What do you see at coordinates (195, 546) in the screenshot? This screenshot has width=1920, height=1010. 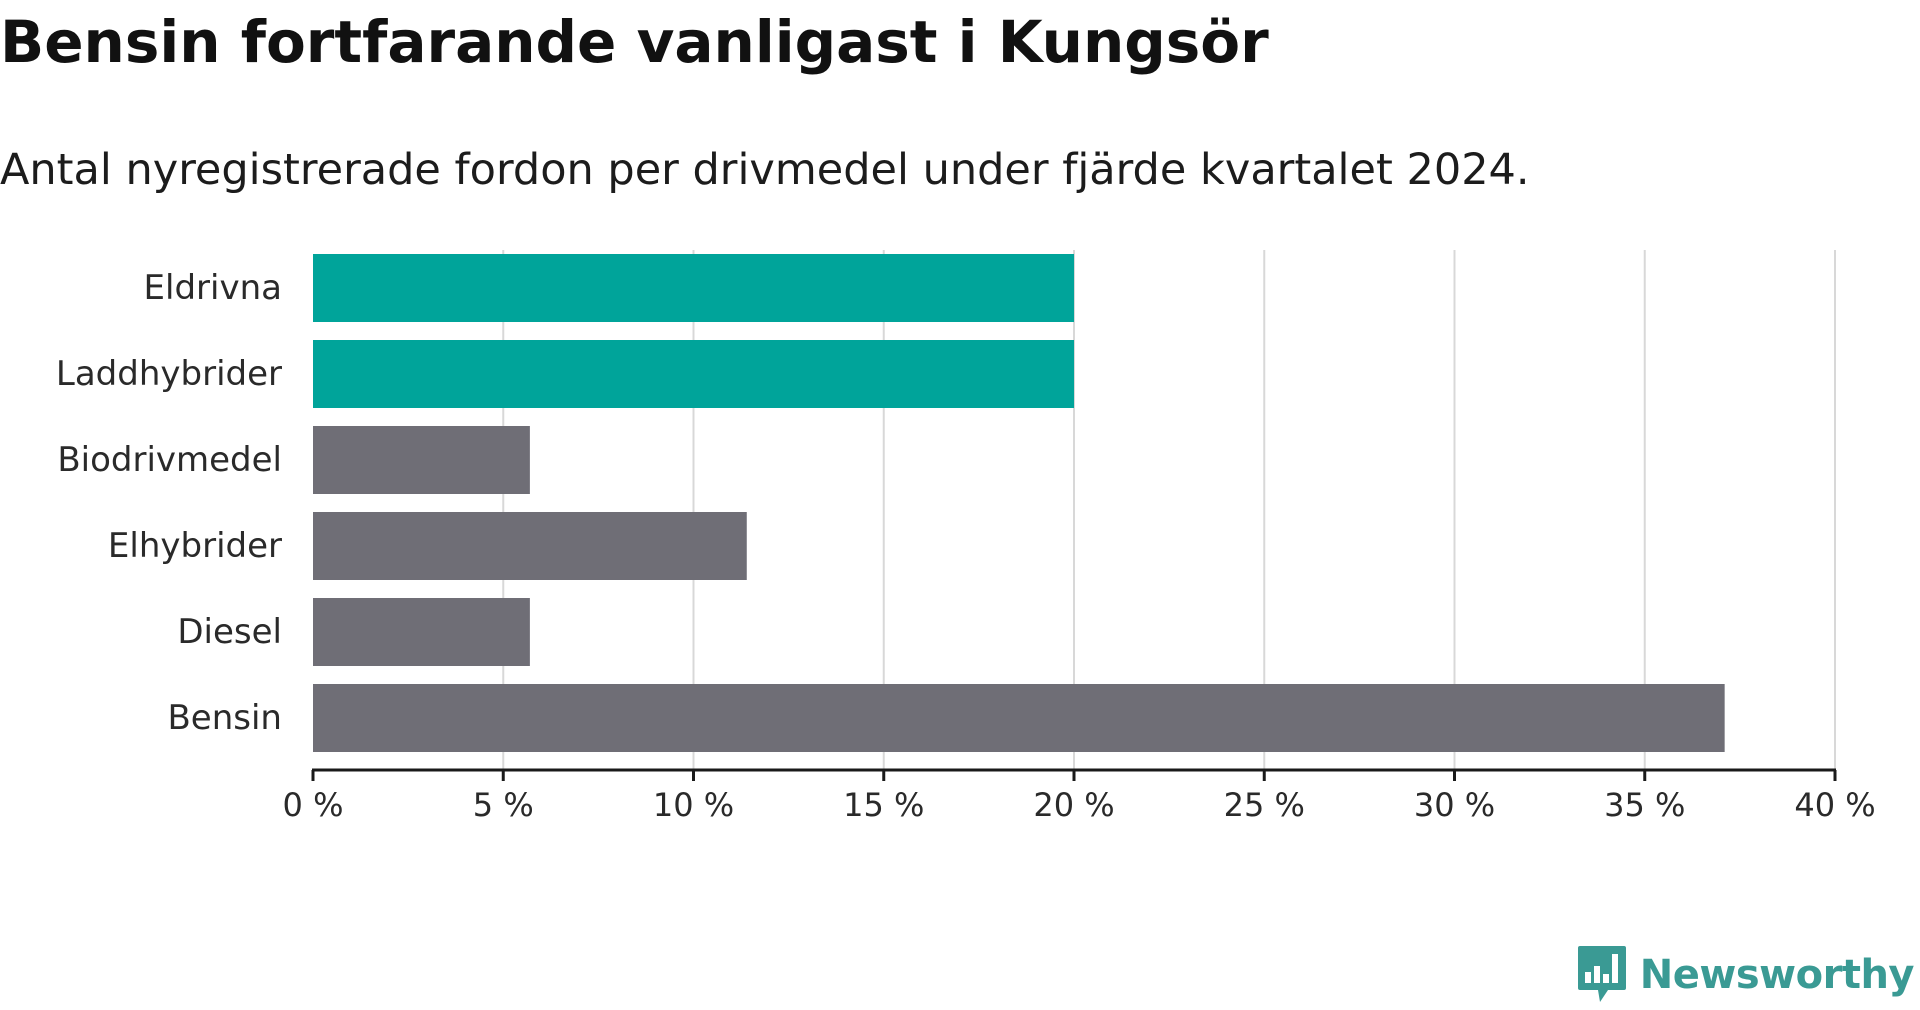 I see `category-label: Elhybrider` at bounding box center [195, 546].